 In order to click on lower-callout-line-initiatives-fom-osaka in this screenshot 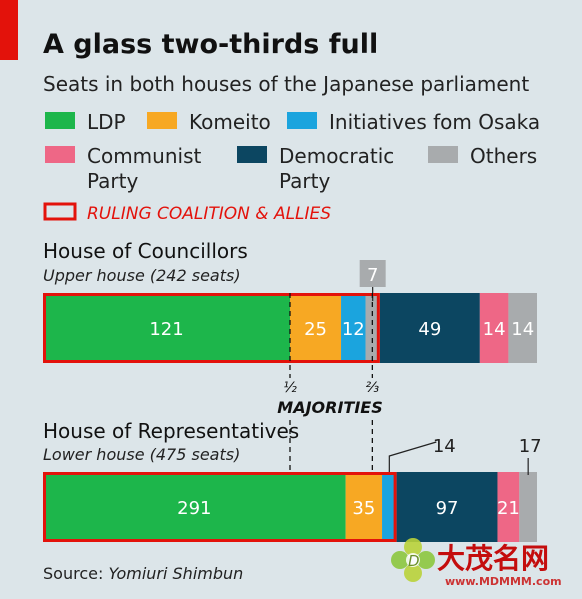, I will do `click(412, 458)`.